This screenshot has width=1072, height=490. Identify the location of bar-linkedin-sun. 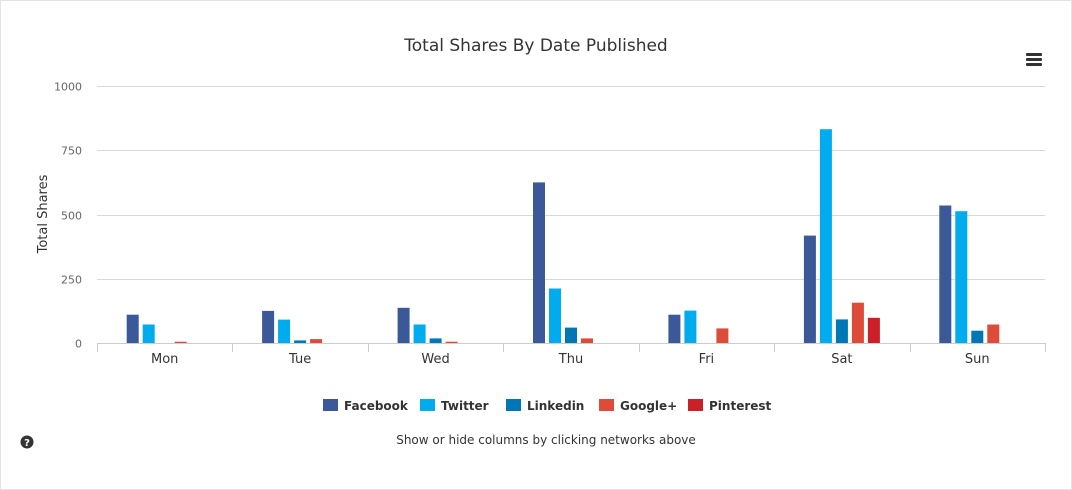
(977, 336).